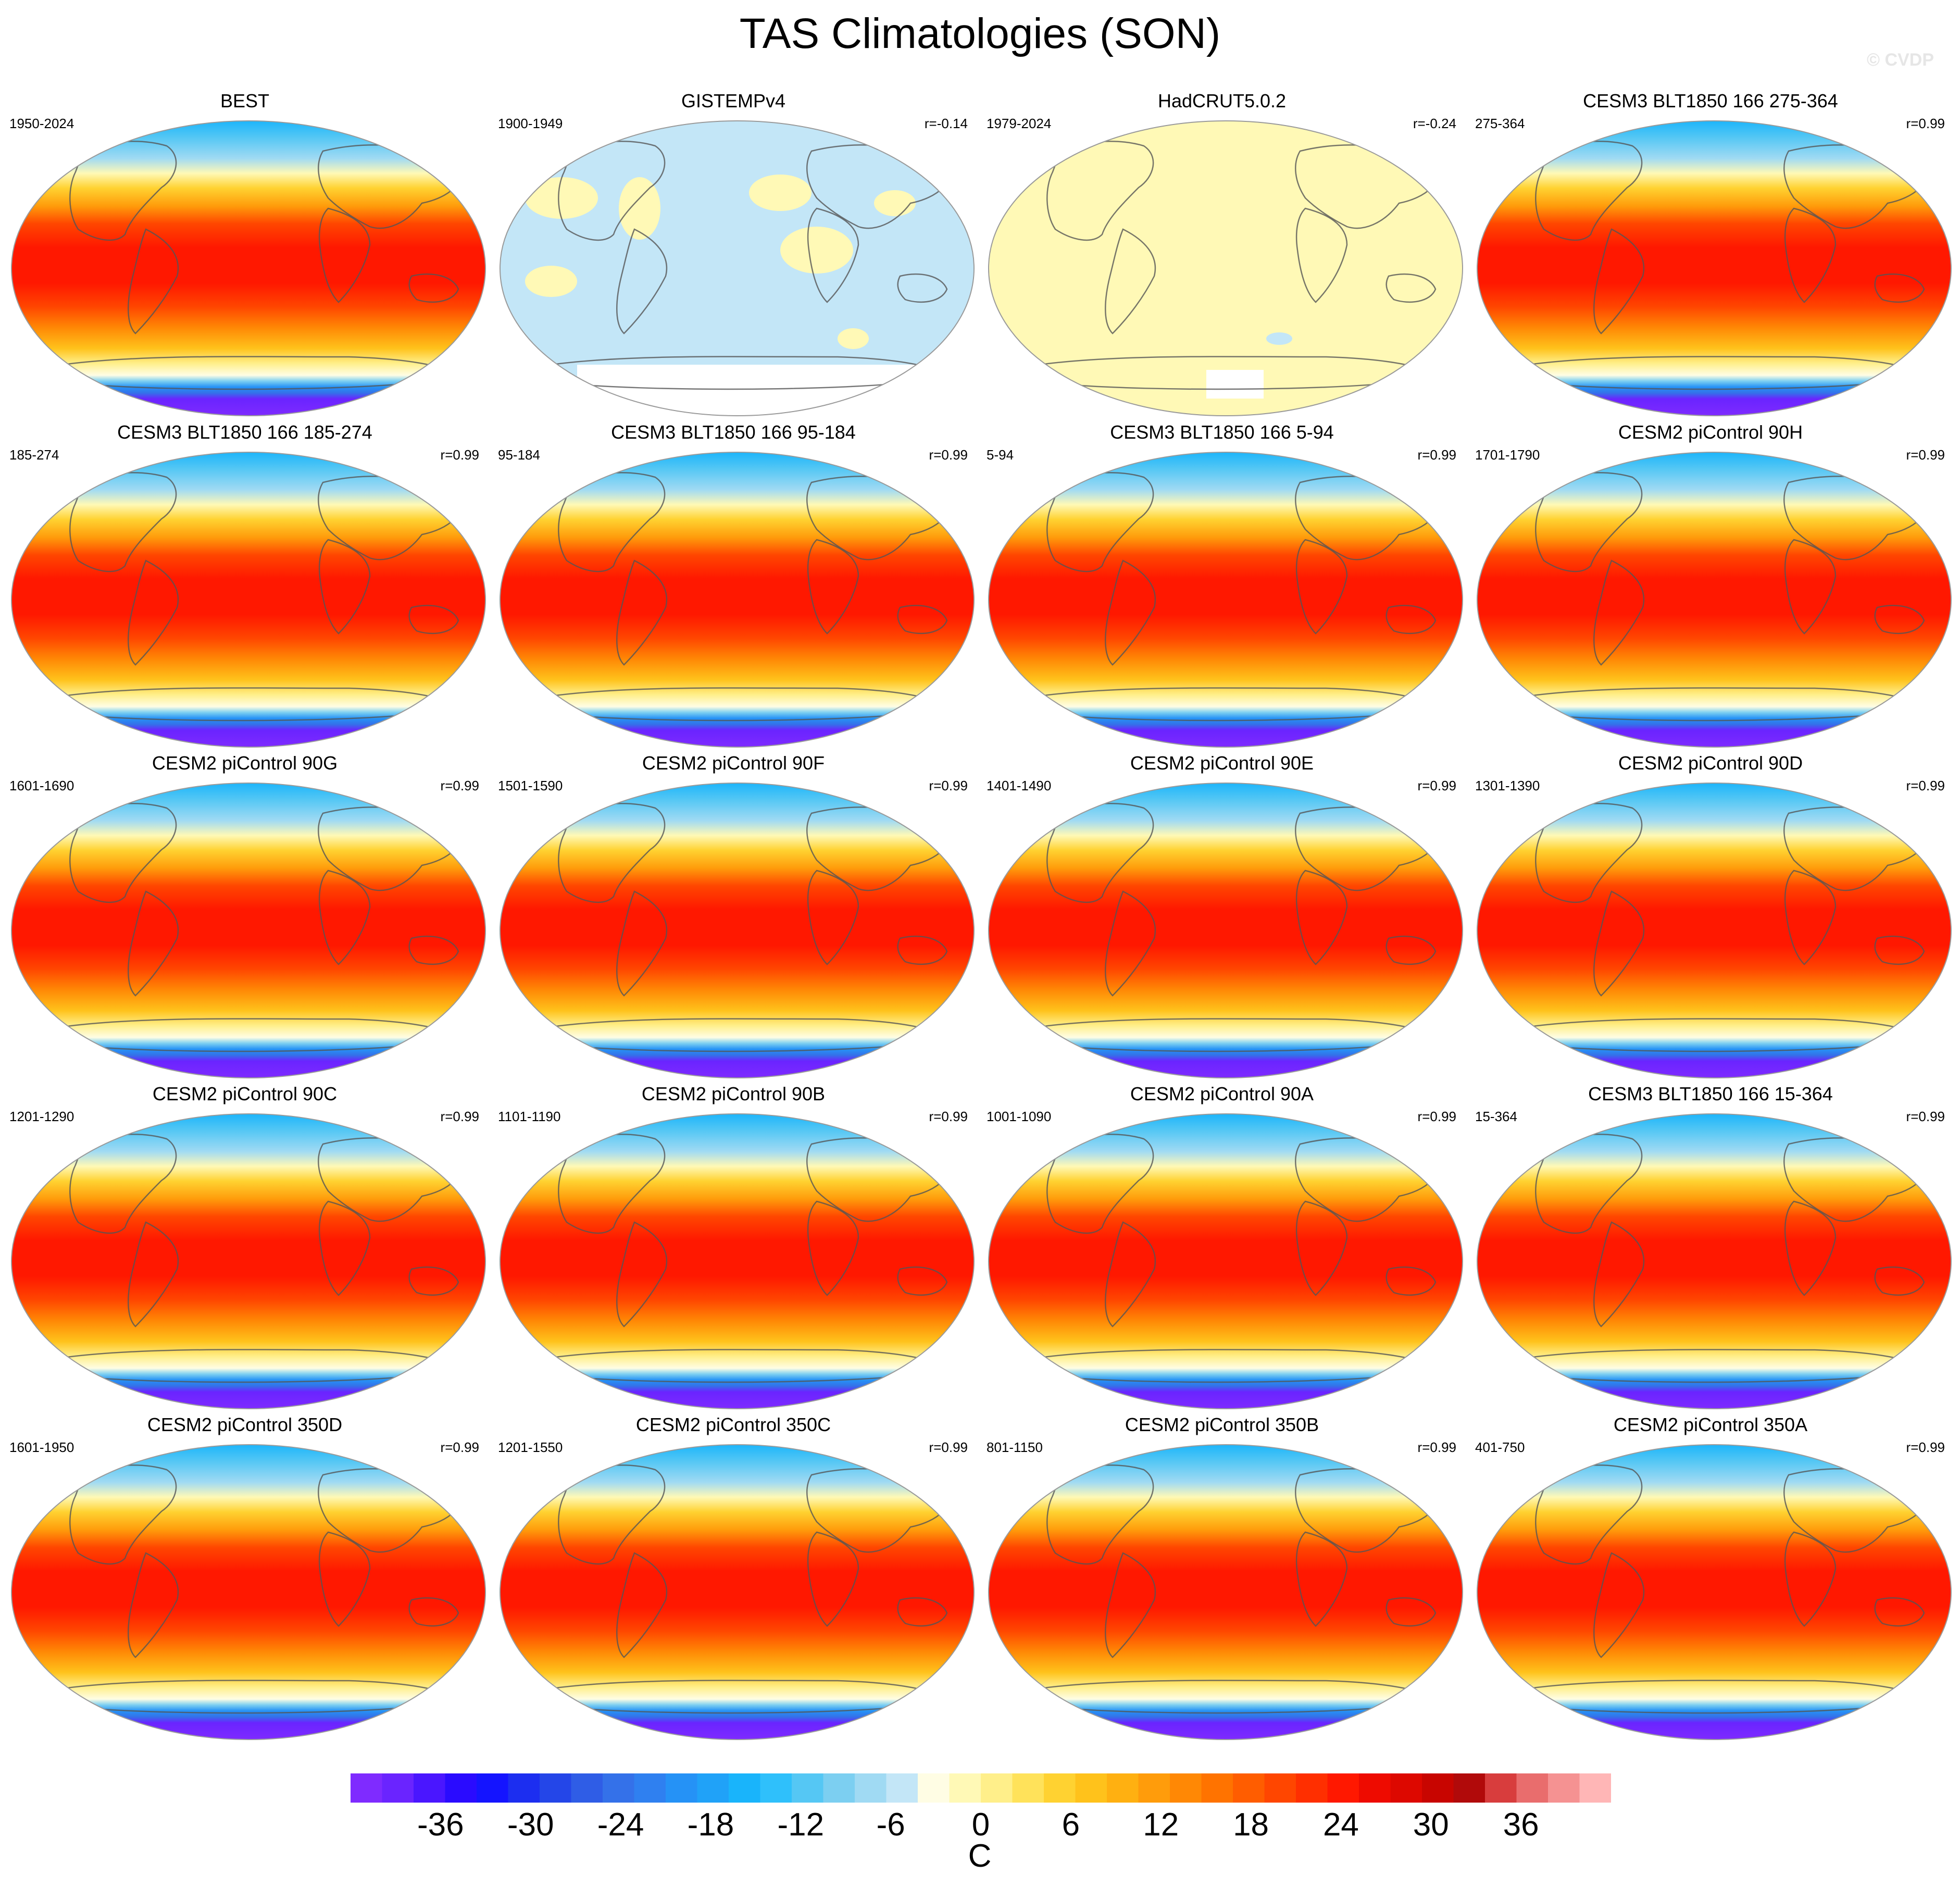 Image resolution: width=1960 pixels, height=1887 pixels. I want to click on panel-title: CESM2 piControl 90A, so click(1222, 1093).